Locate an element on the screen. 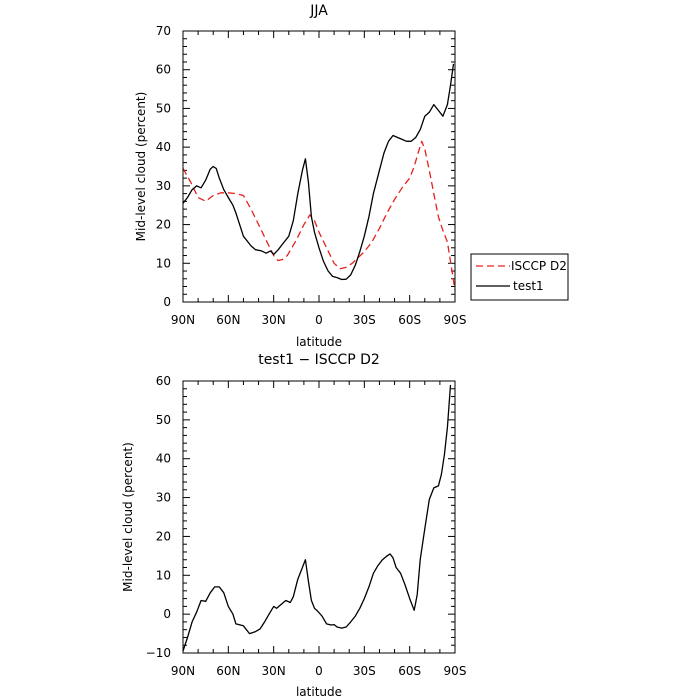  y-tick-label: 70 is located at coordinates (163, 31).